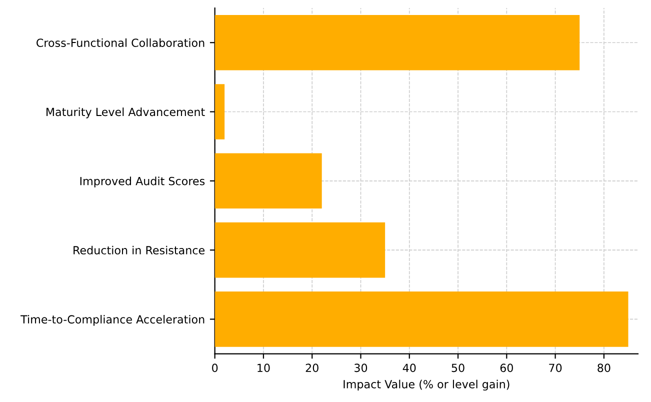  I want to click on x-tick-label: 70, so click(555, 368).